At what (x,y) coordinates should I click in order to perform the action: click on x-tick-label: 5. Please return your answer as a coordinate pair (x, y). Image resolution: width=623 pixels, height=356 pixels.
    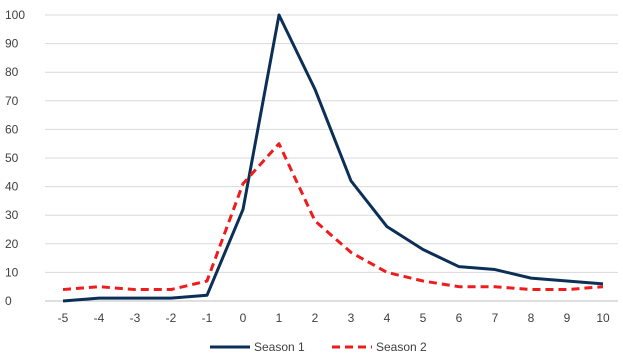
    Looking at the image, I should click on (423, 318).